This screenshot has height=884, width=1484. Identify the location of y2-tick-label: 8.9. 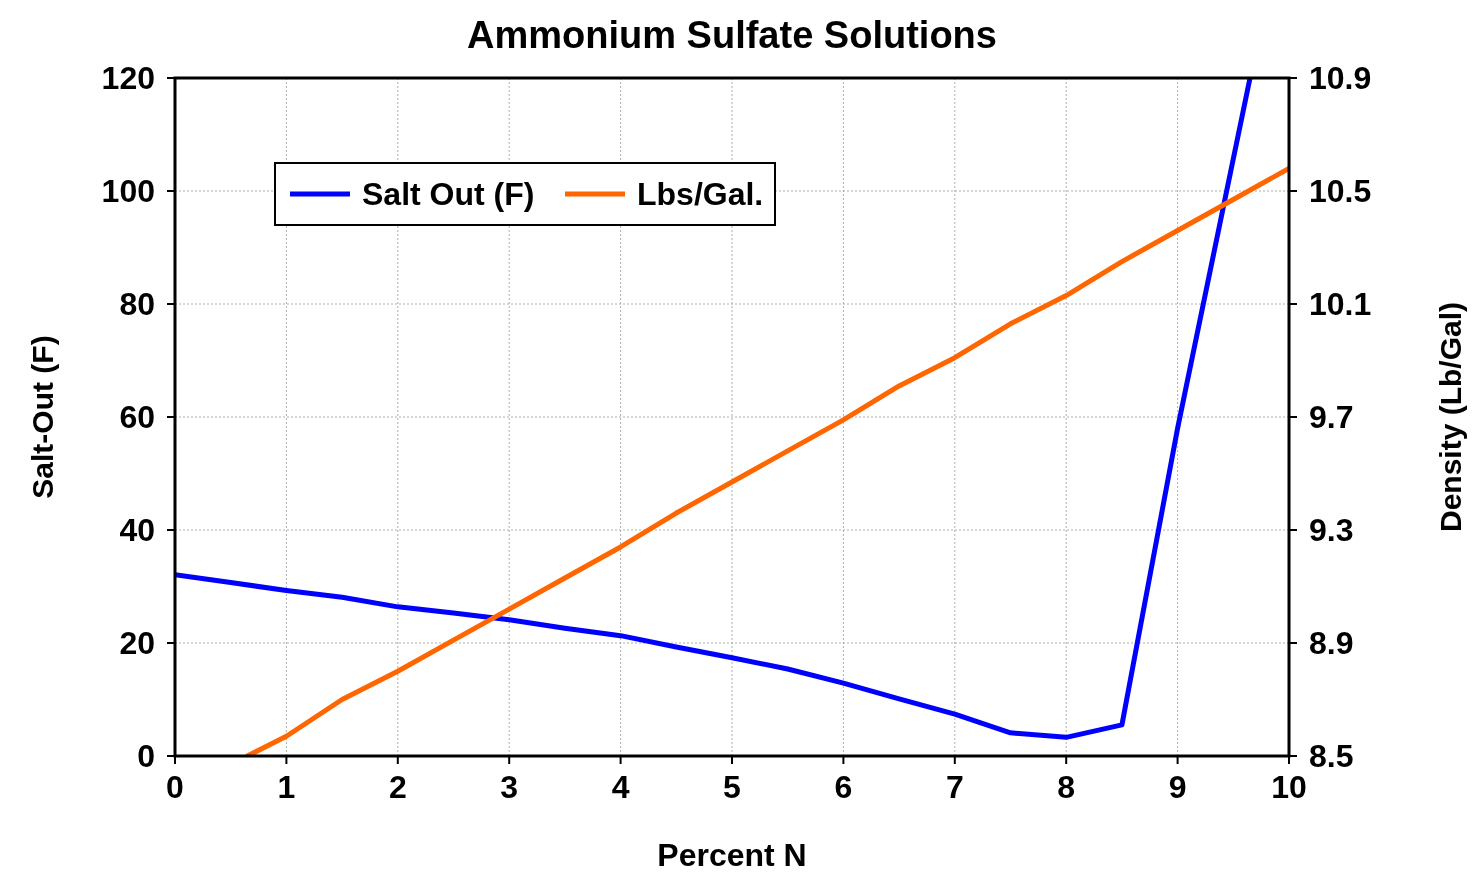
(1331, 643).